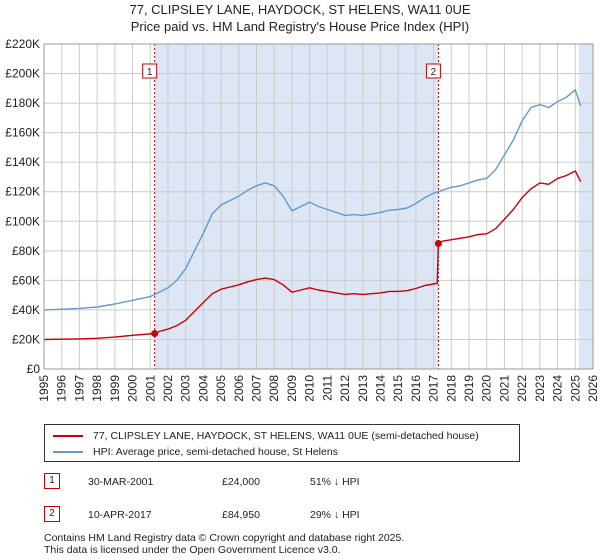 This screenshot has height=560, width=600. What do you see at coordinates (398, 388) in the screenshot?
I see `x-tick-label: 2015` at bounding box center [398, 388].